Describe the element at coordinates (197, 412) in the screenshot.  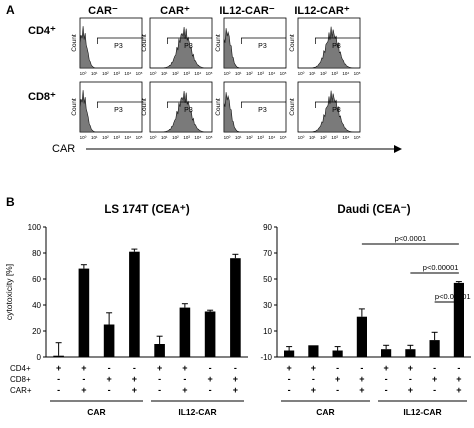
I see `group-label: IL12-CAR` at that location.